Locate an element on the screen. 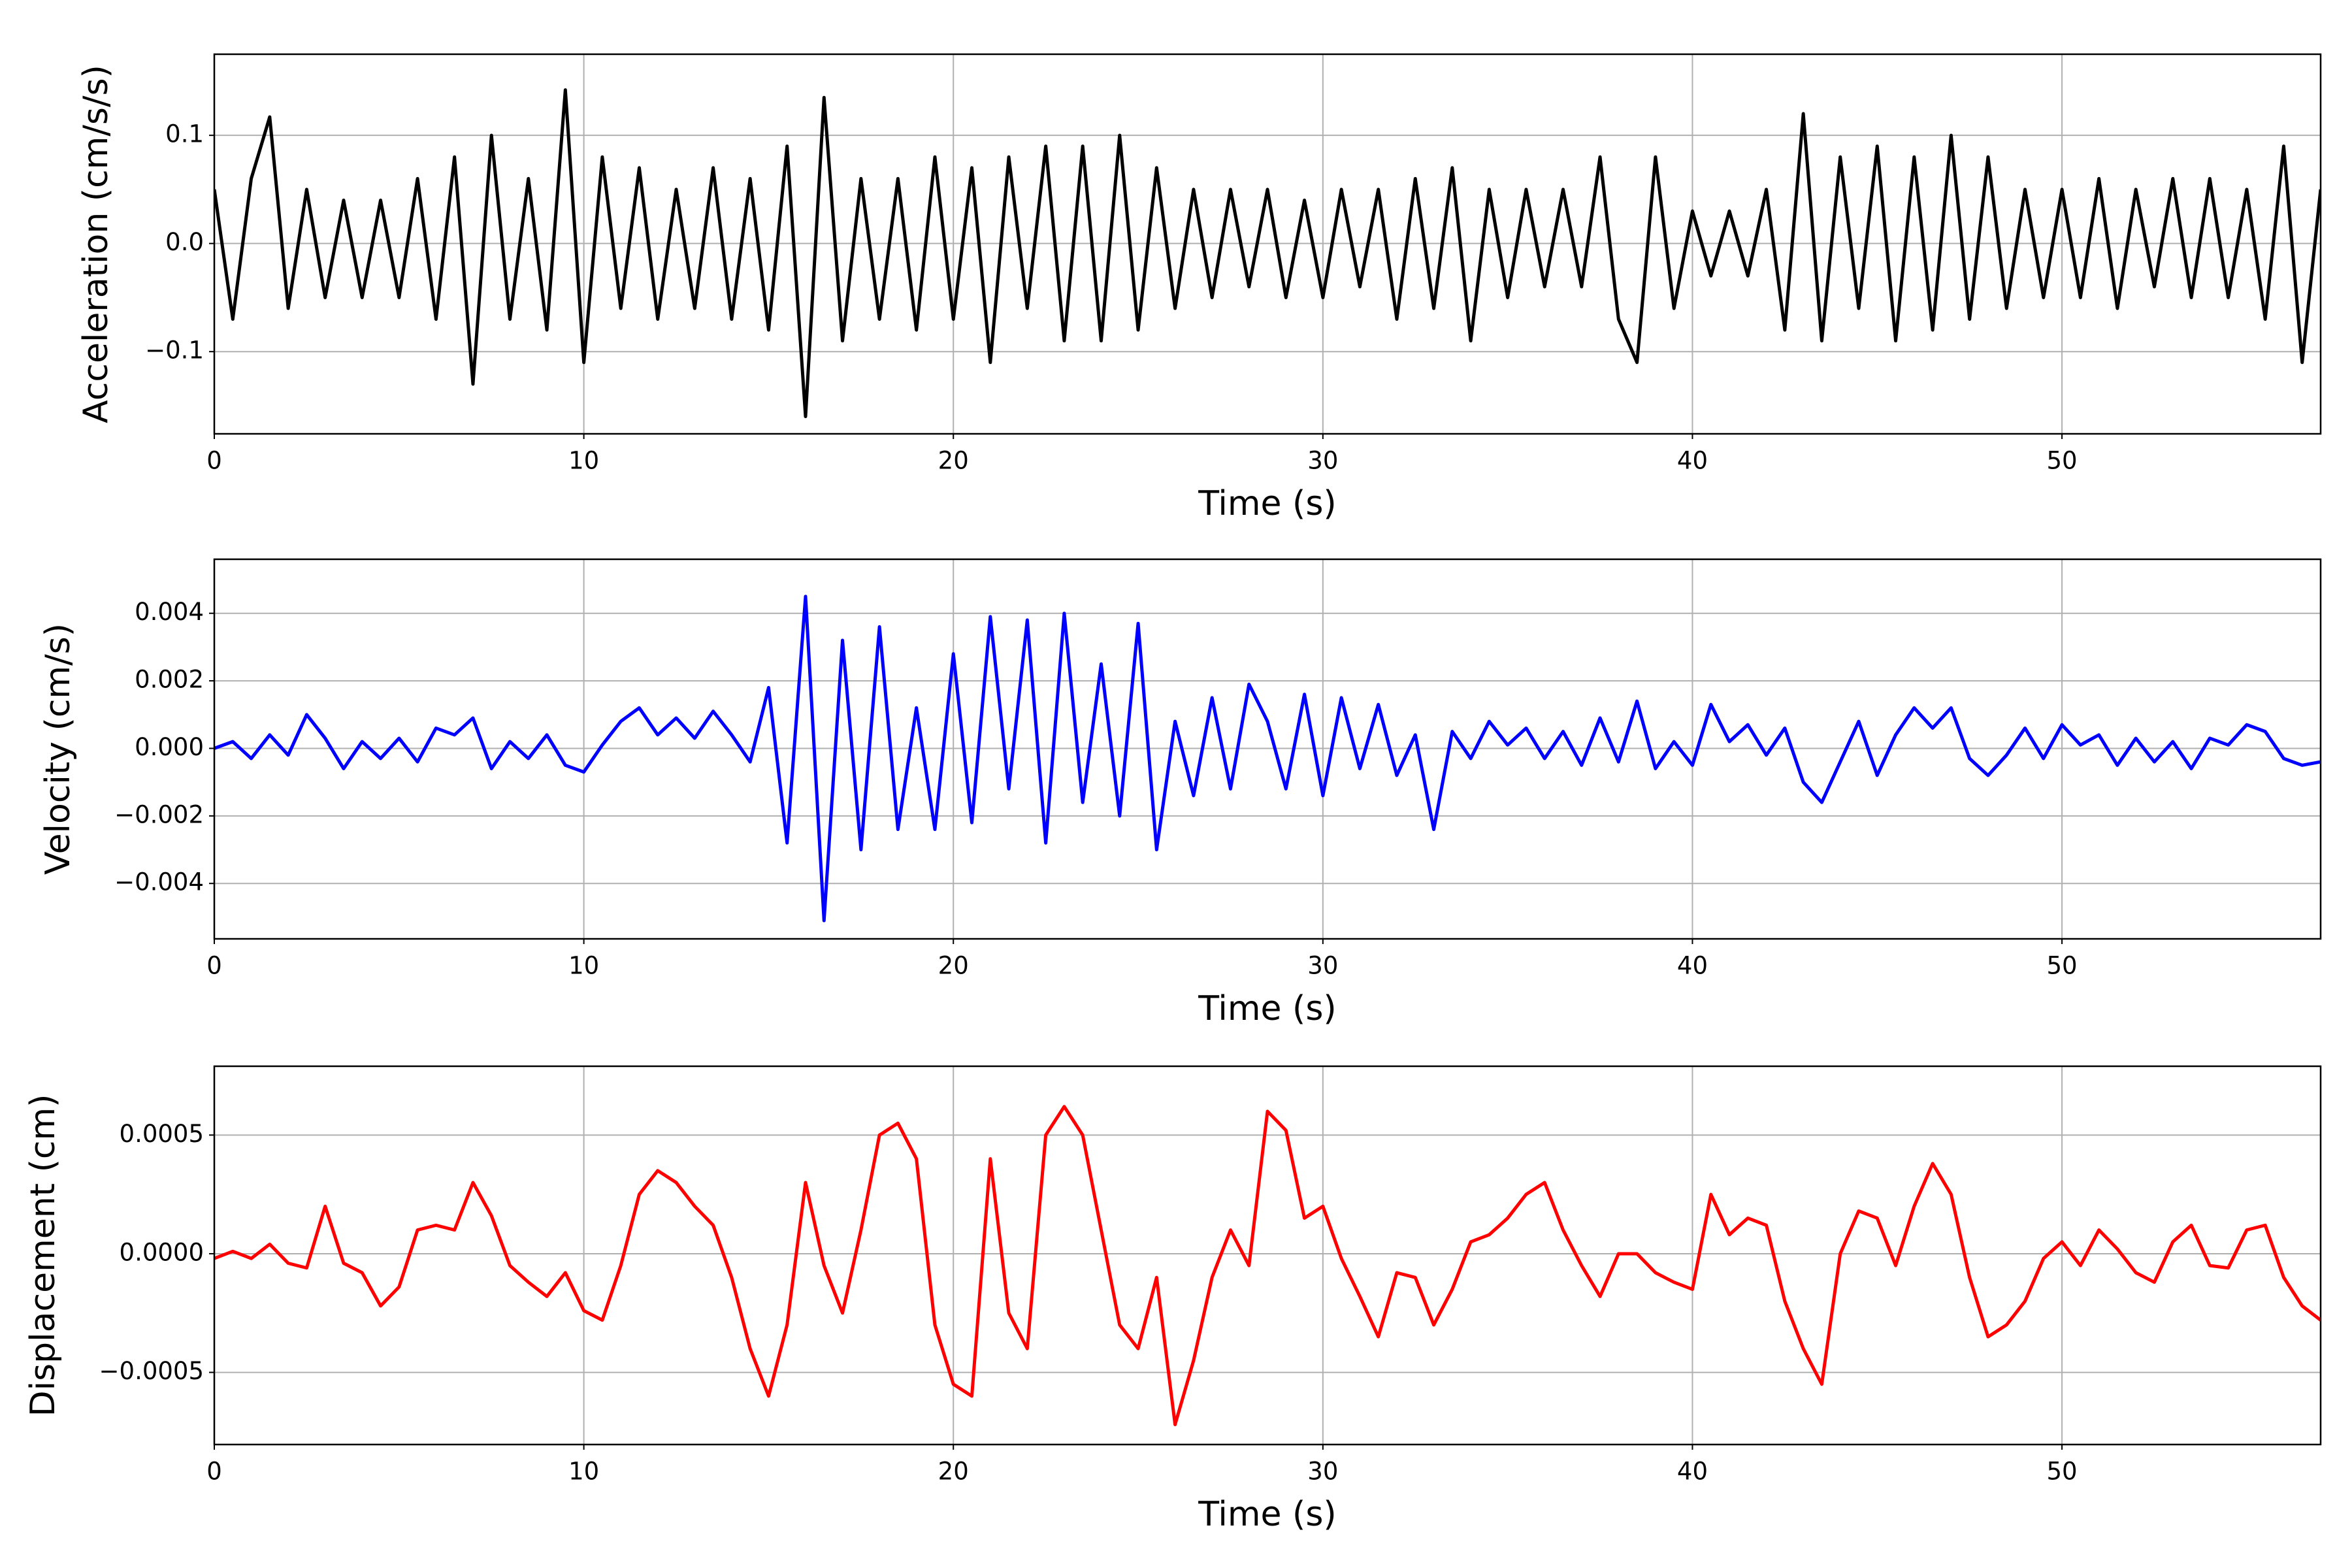  y-tick-label: −0.002 is located at coordinates (159, 814).